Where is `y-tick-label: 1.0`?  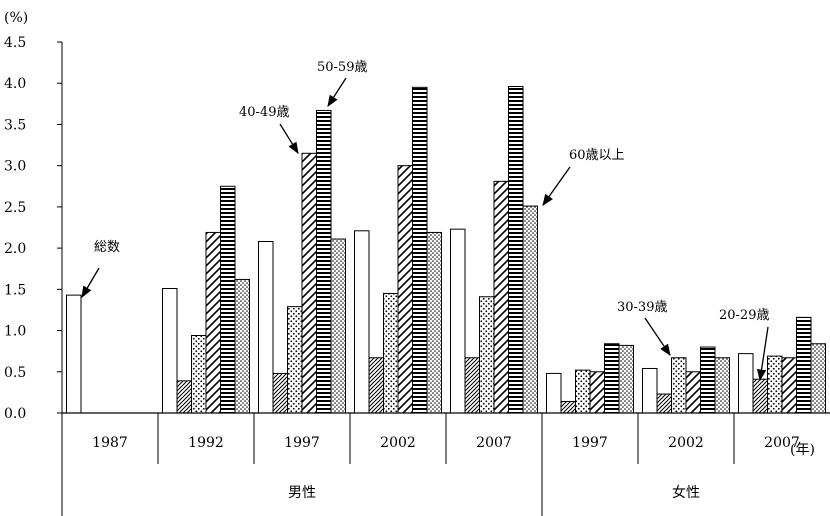
y-tick-label: 1.0 is located at coordinates (15, 332).